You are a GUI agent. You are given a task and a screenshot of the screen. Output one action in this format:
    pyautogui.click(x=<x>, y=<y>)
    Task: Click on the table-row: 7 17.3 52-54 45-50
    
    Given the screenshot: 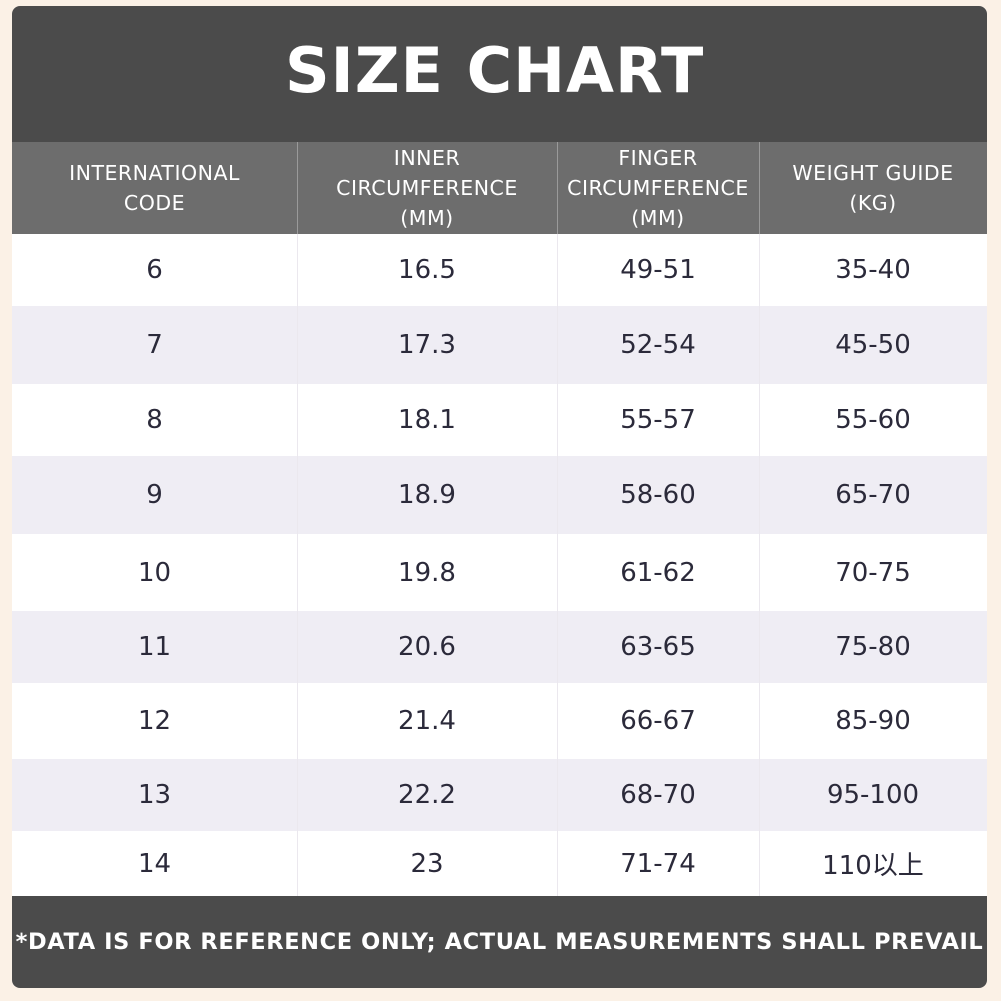 What is the action you would take?
    pyautogui.click(x=499, y=345)
    